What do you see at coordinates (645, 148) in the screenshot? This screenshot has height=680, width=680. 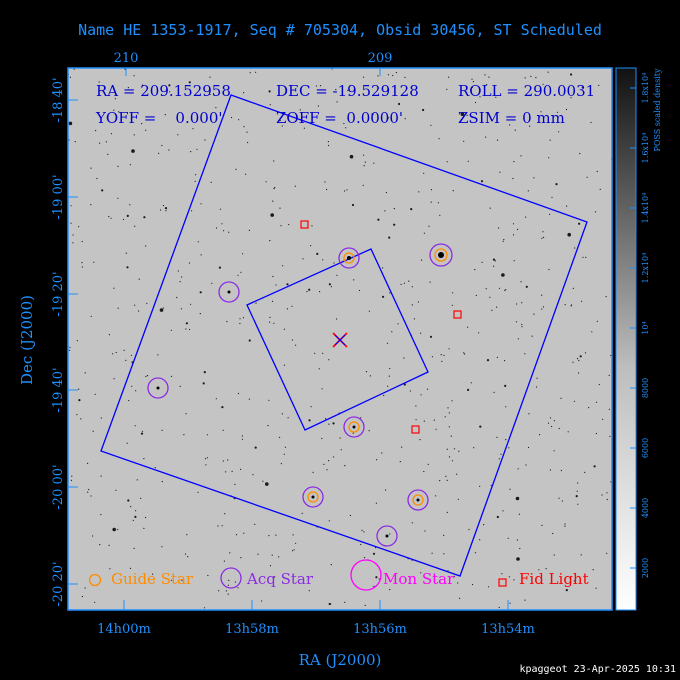 I see `colorbar-tick-label: 1.6x10⁴` at bounding box center [645, 148].